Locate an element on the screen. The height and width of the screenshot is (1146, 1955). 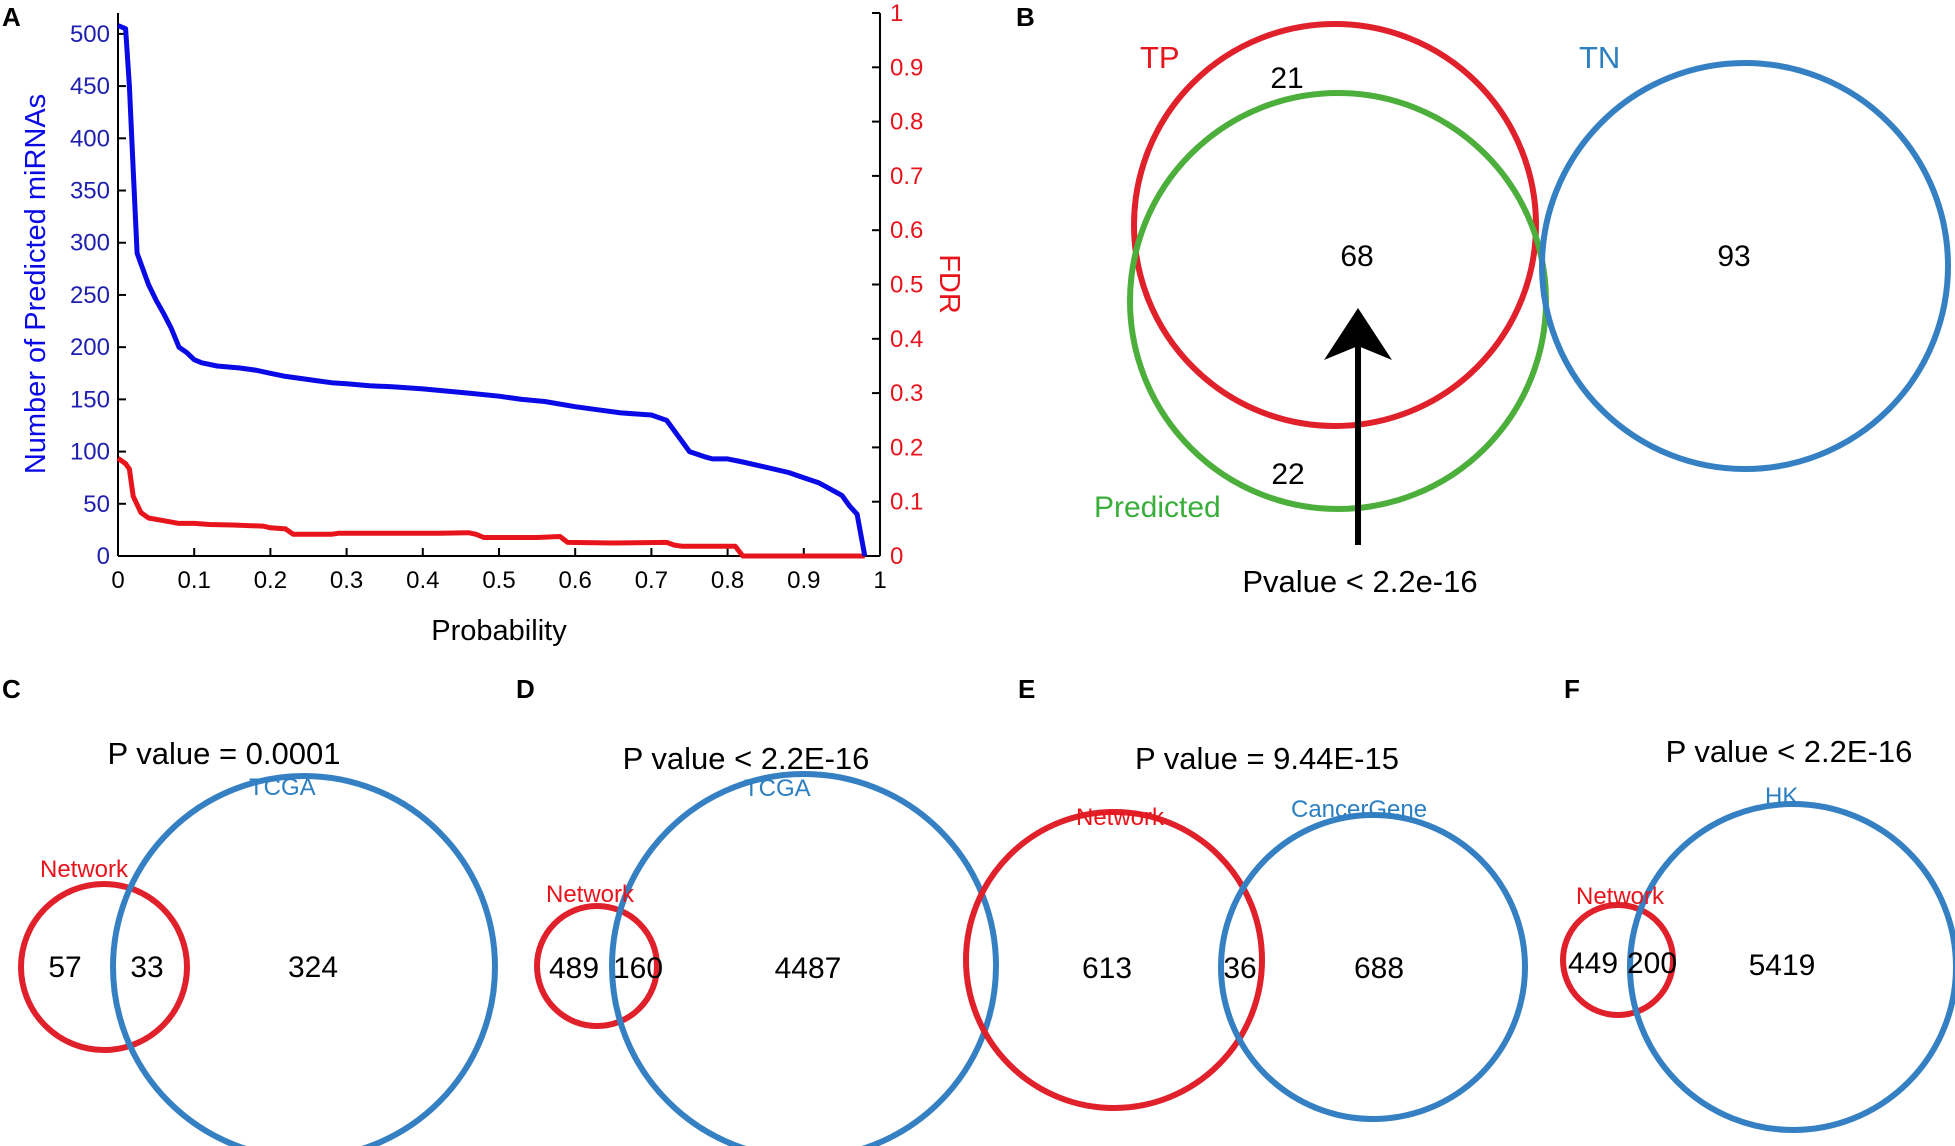
right-tick-label: 0.6 is located at coordinates (906, 230).